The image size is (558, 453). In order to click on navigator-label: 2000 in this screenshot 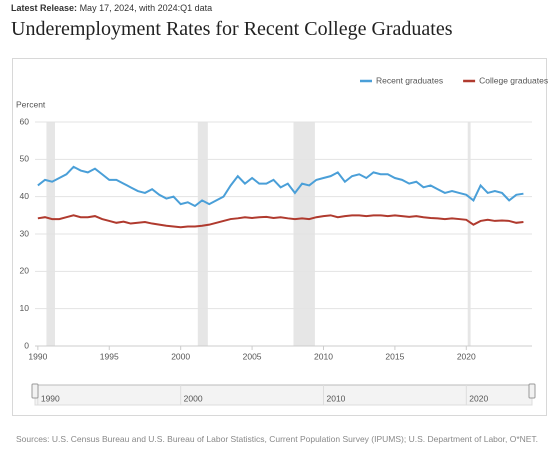, I will do `click(193, 398)`.